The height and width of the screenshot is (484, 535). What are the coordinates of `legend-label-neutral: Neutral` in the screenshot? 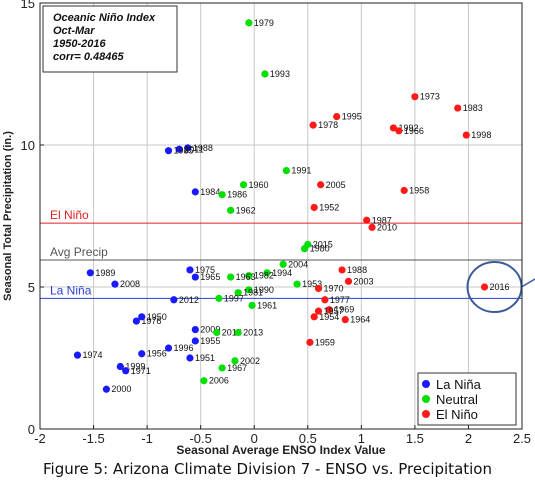 It's located at (457, 399).